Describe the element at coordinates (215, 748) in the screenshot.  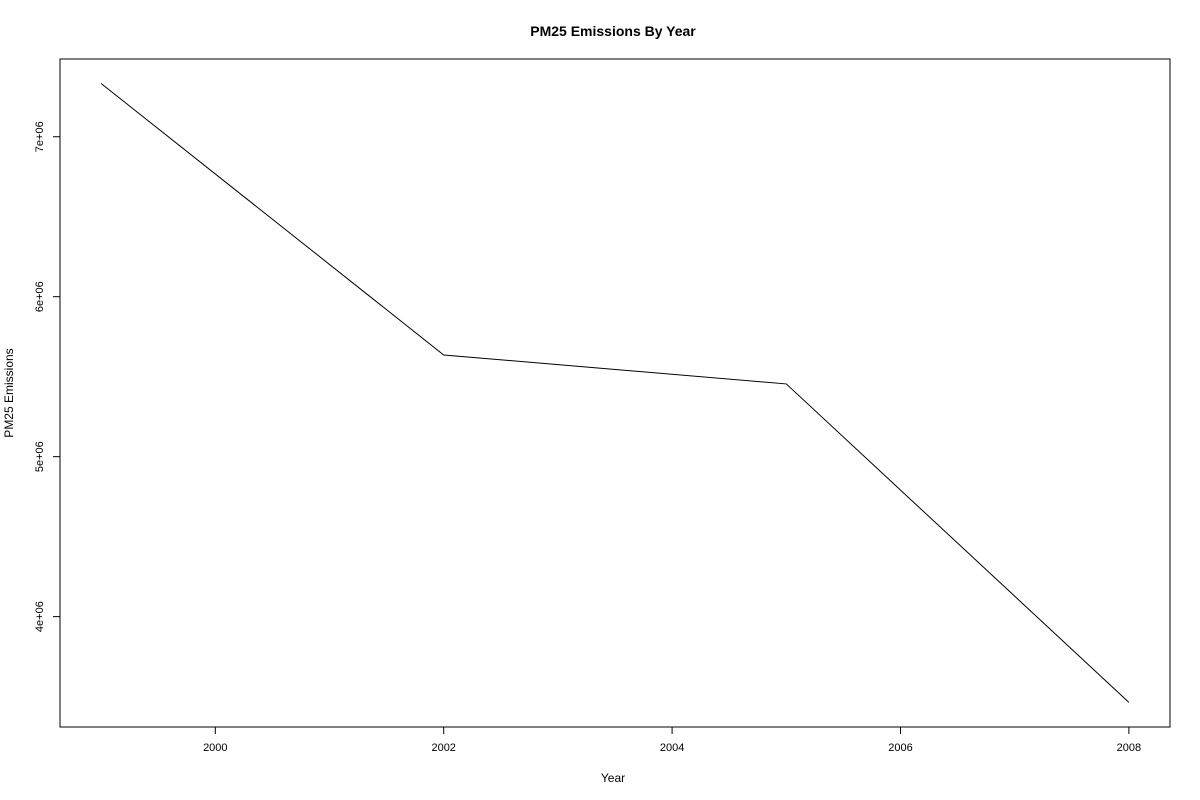
I see `x-tick-label: 2000` at that location.